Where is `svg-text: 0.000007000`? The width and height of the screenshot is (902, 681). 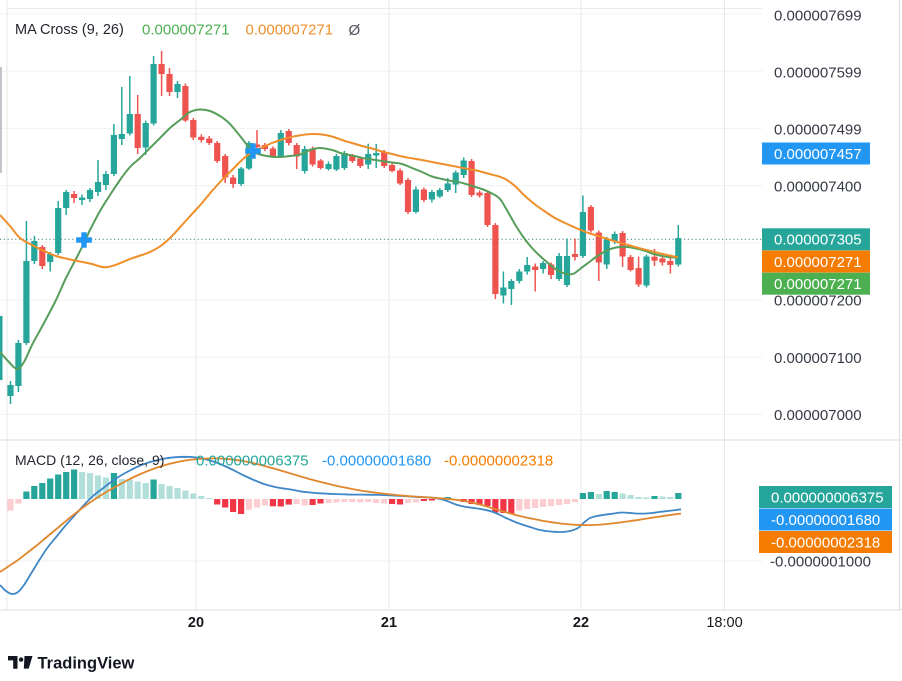
svg-text: 0.000007000 is located at coordinates (818, 415).